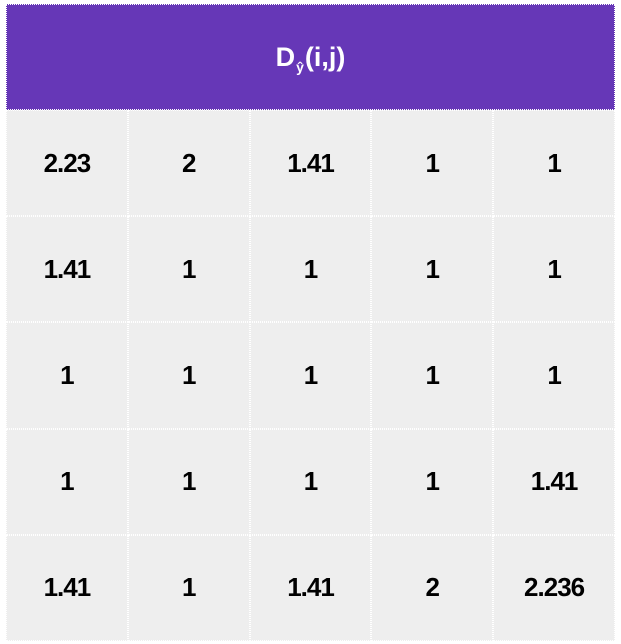 Image resolution: width=621 pixels, height=644 pixels. What do you see at coordinates (325, 56) in the screenshot?
I see `header-args: (i,j)` at bounding box center [325, 56].